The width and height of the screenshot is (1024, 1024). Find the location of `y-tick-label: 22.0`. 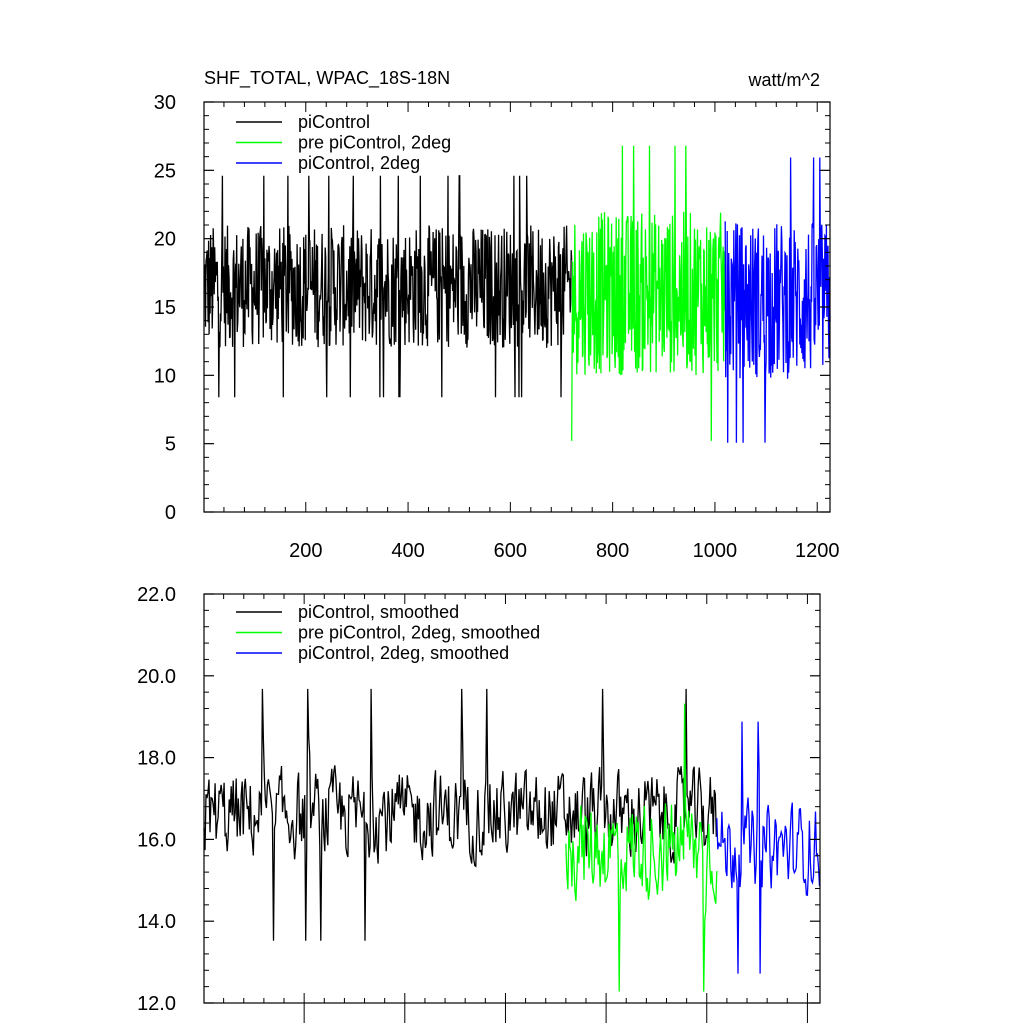

y-tick-label: 22.0 is located at coordinates (156, 595).